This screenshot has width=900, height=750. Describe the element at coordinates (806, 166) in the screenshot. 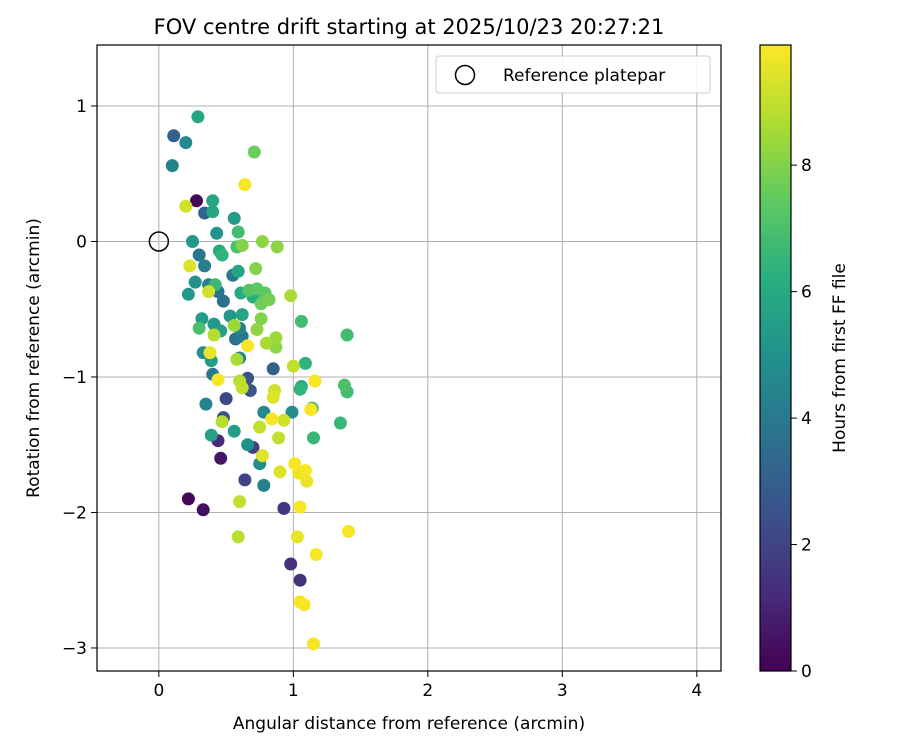

I see `colorbar-tick-label: 8` at that location.